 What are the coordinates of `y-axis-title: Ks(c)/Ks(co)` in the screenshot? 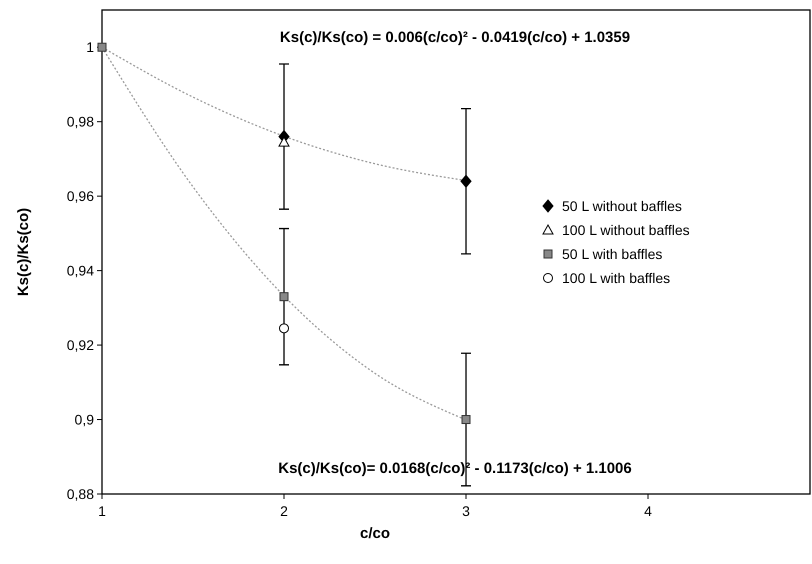 It's located at (23, 252).